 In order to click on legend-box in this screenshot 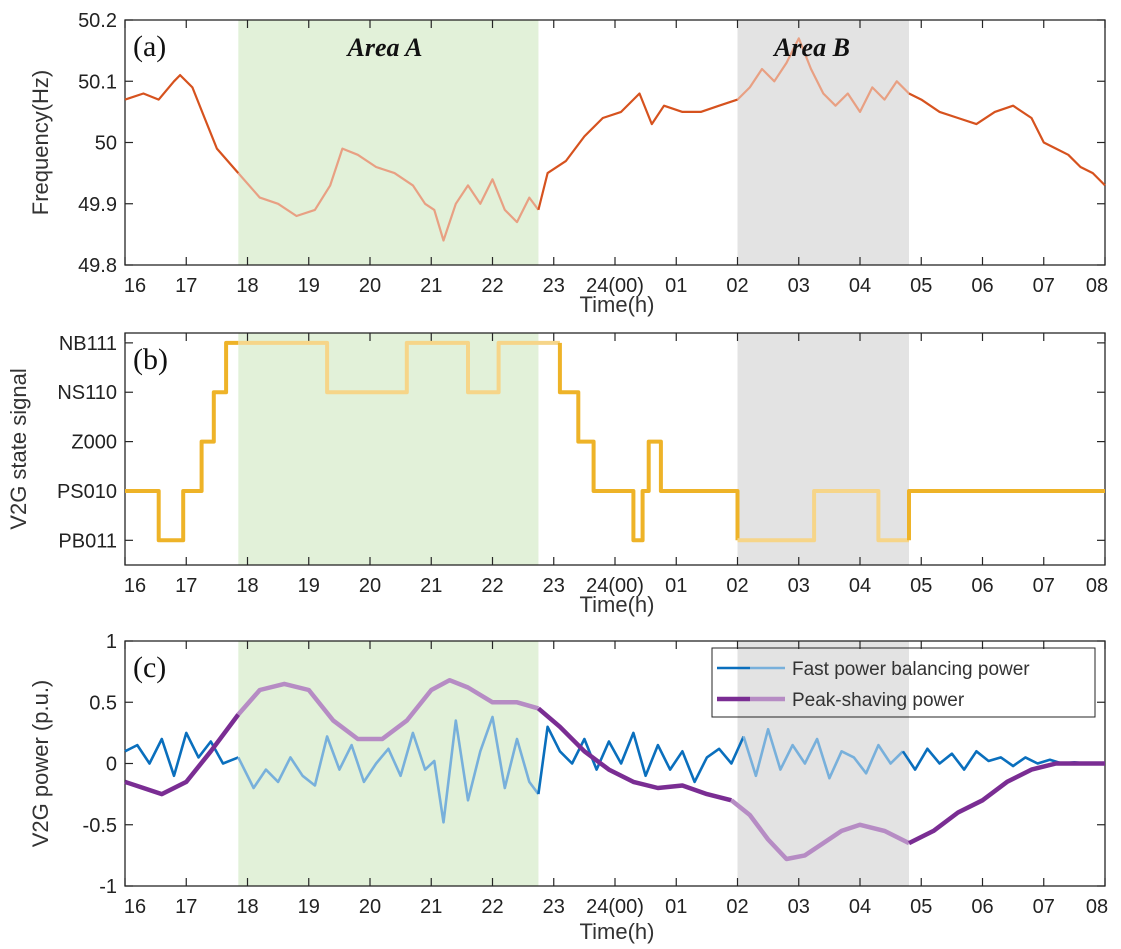, I will do `click(903, 682)`.